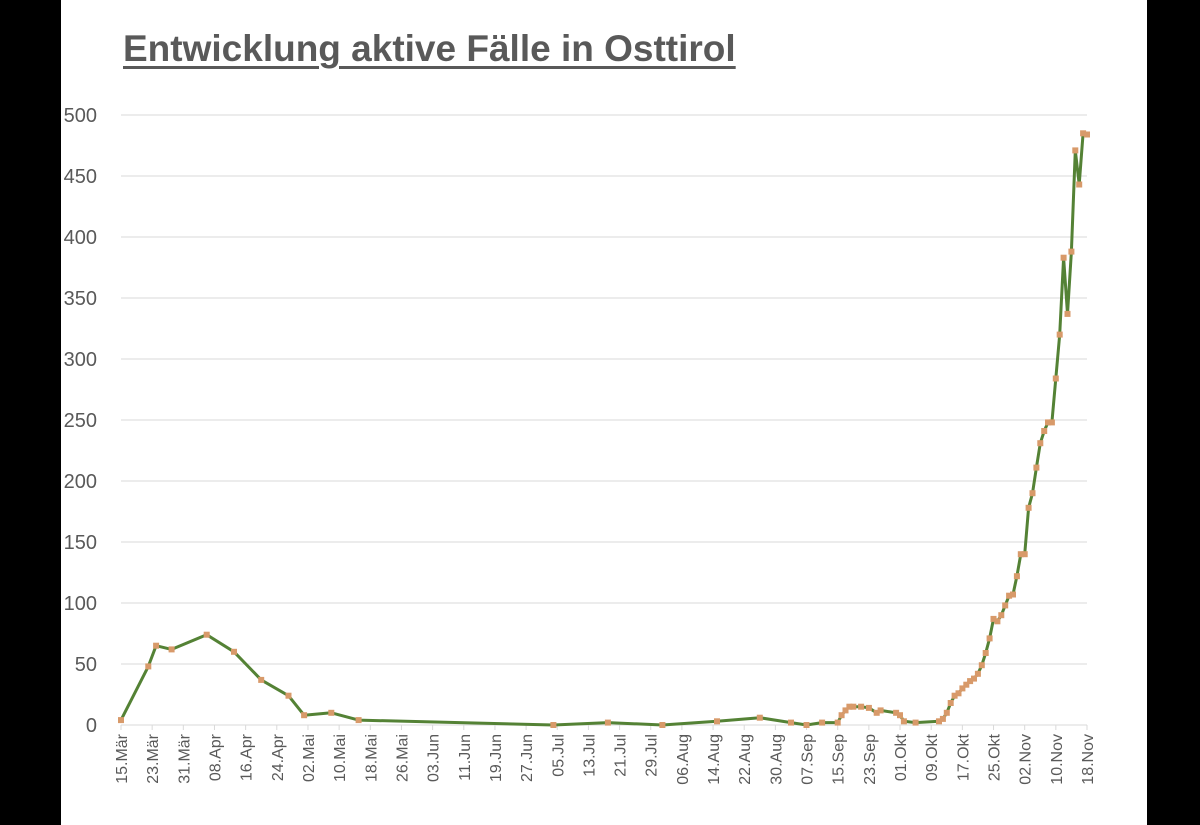 Image resolution: width=1200 pixels, height=825 pixels. I want to click on x-tick-label: 02.Nov, so click(1026, 759).